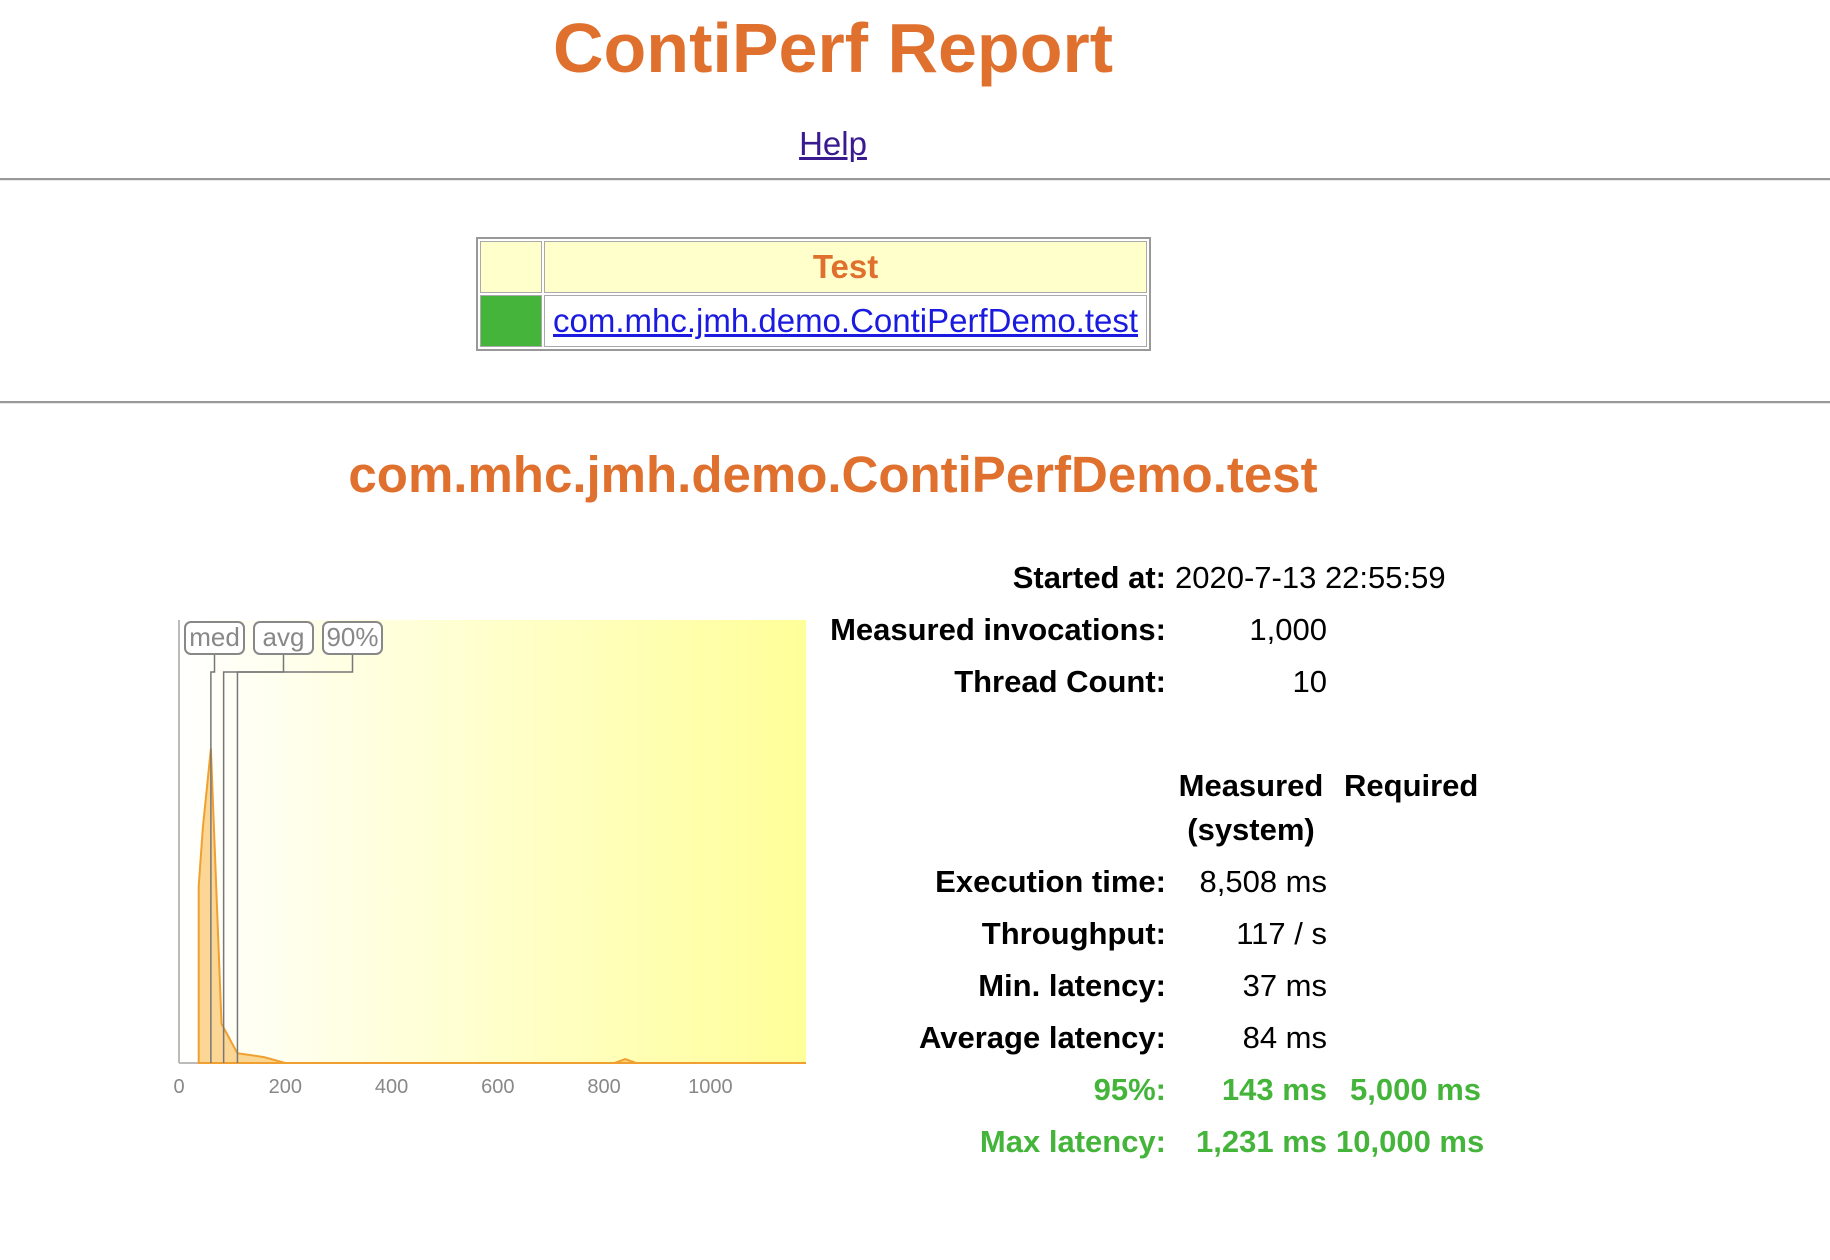 Image resolution: width=1830 pixels, height=1260 pixels. I want to click on test-link: com.mhc.jmh.demo.ContiPerfDemo.test, so click(846, 320).